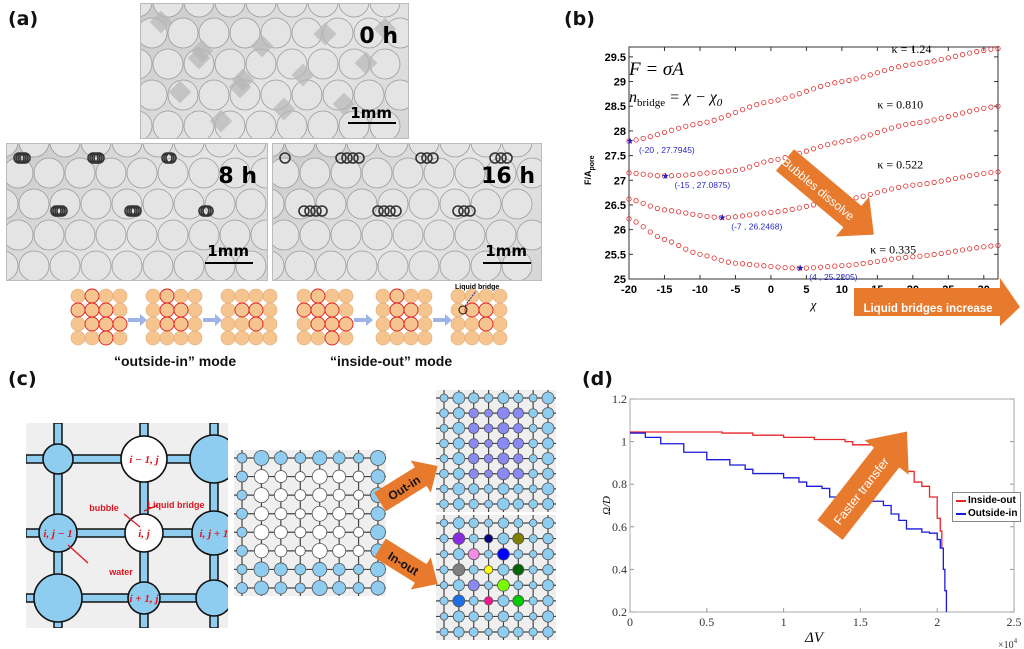  What do you see at coordinates (371, 113) in the screenshot?
I see `scale-label: 1mm` at bounding box center [371, 113].